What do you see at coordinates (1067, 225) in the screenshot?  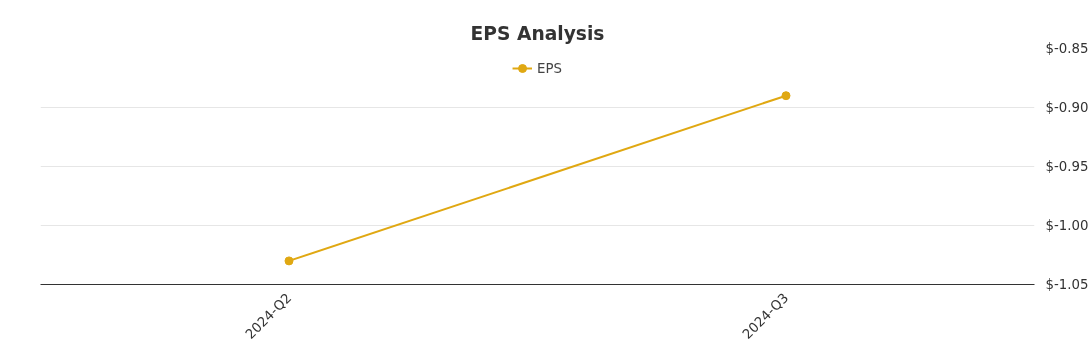 I see `y-tick-label: $-1.00` at bounding box center [1067, 225].